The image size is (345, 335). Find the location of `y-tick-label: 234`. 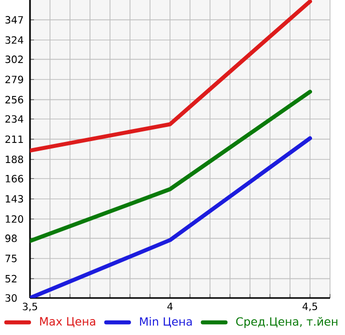

y-tick-label: 234 is located at coordinates (14, 119).